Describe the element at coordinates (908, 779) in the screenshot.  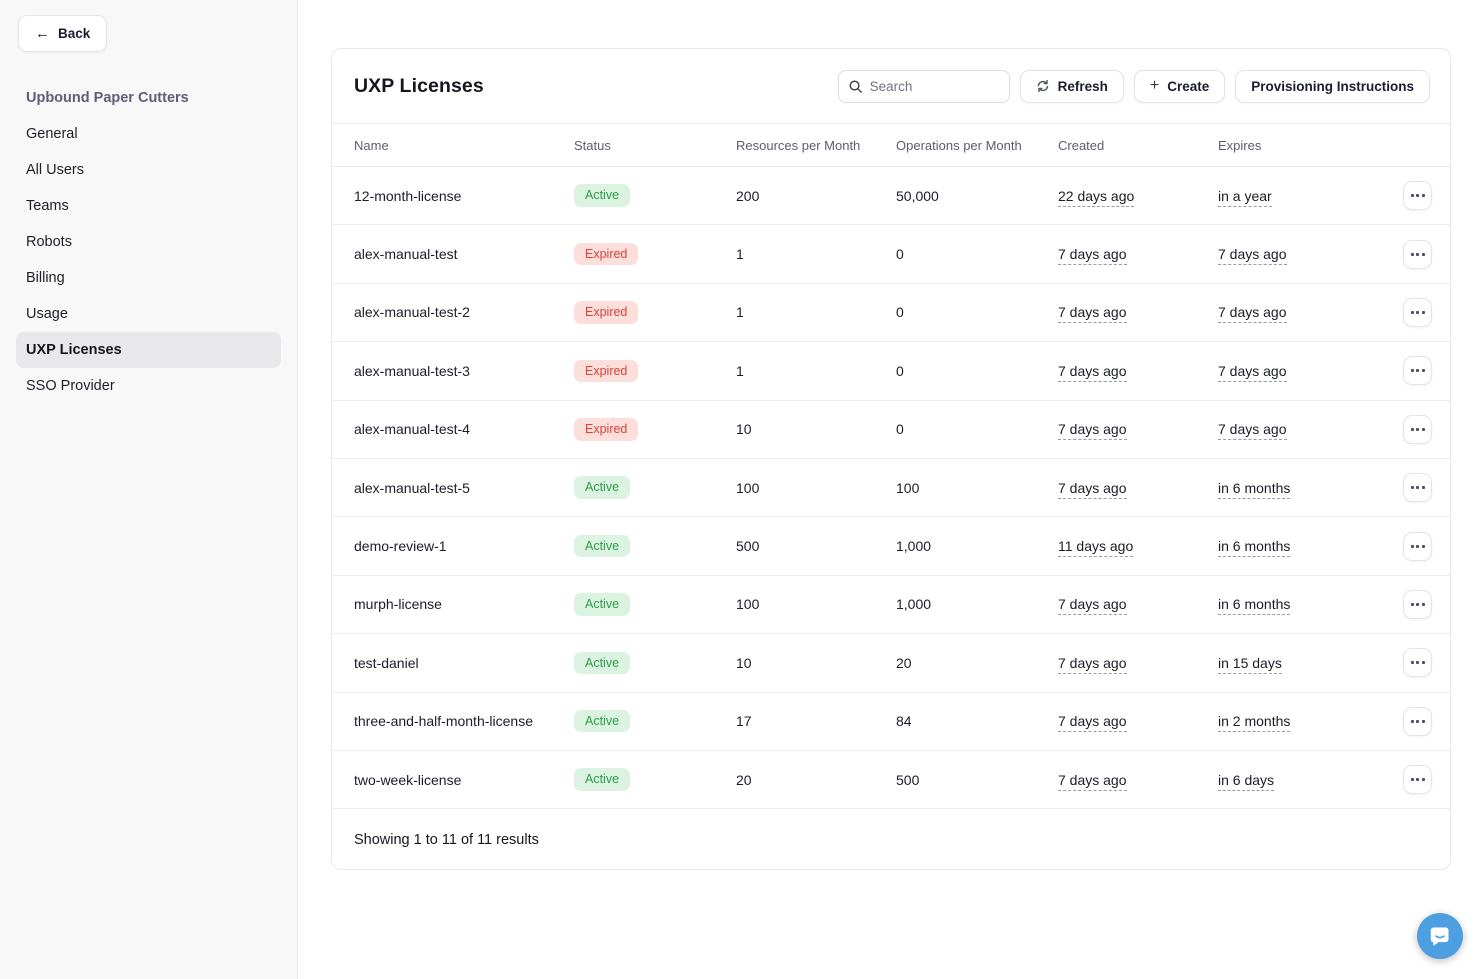
I see `cell-operations: 500` at that location.